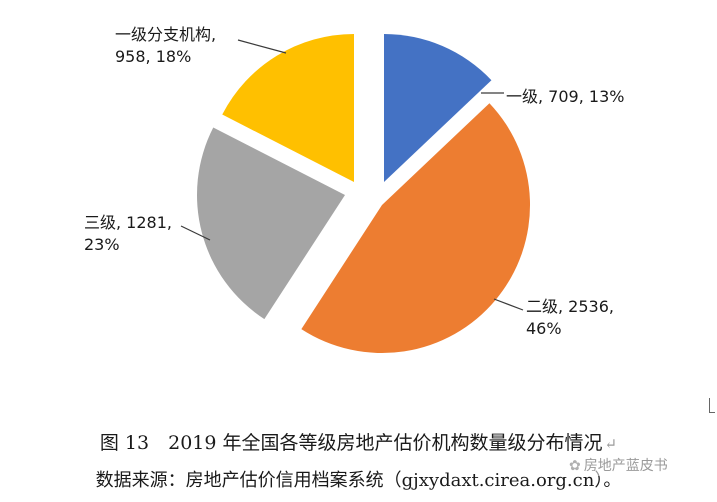  What do you see at coordinates (153, 56) in the screenshot?
I see `data-label-line: 958, 18%` at bounding box center [153, 56].